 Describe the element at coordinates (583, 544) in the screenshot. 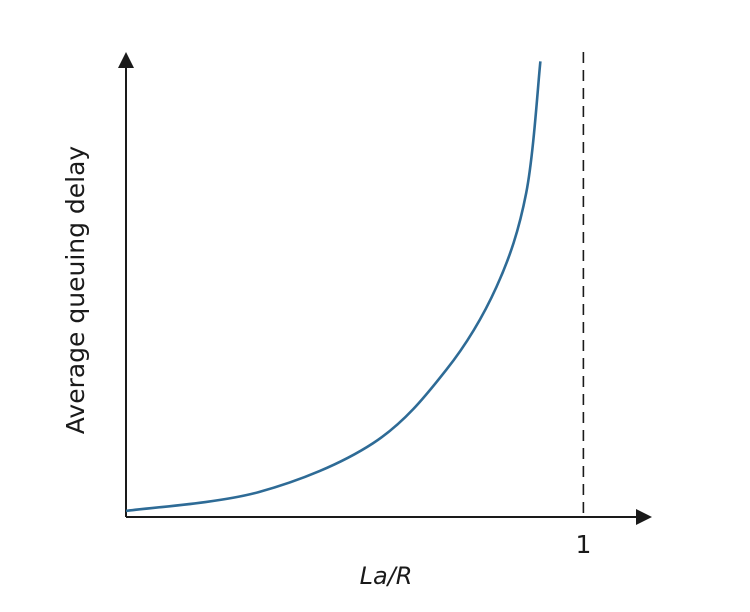

I see `x-tick-label: 1` at that location.